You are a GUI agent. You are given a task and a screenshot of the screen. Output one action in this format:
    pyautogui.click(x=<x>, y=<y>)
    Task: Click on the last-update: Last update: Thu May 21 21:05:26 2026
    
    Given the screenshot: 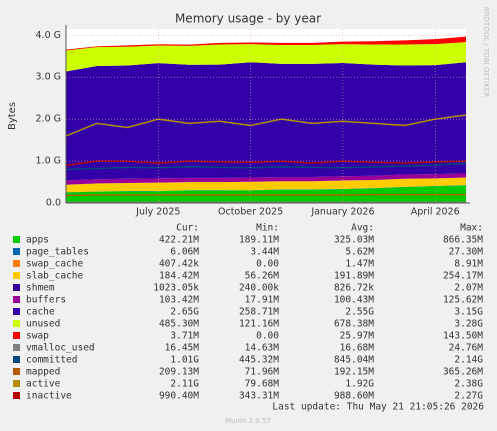 What is the action you would take?
    pyautogui.click(x=378, y=407)
    